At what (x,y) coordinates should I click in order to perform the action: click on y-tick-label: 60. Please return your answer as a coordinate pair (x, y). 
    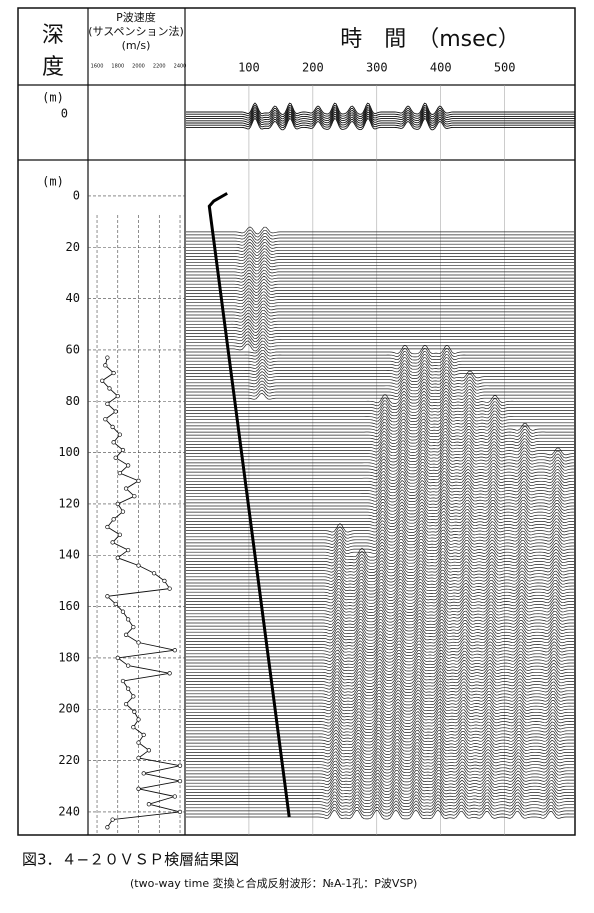
    Looking at the image, I should click on (73, 349).